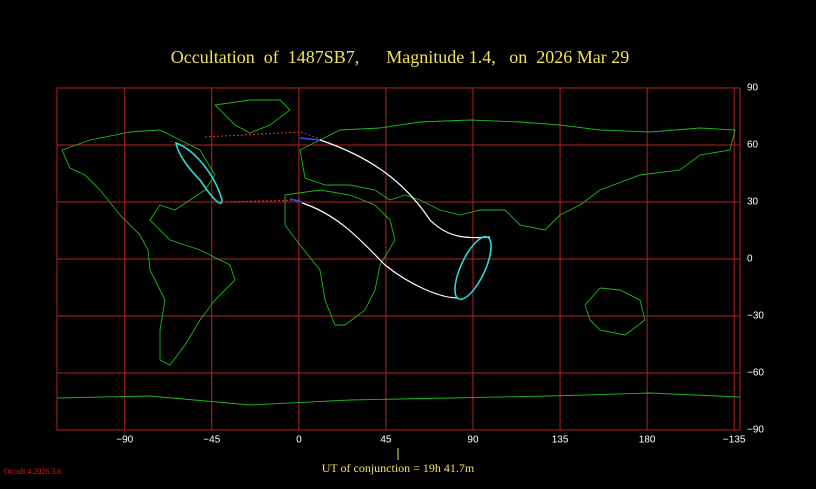 The width and height of the screenshot is (816, 489). What do you see at coordinates (211, 440) in the screenshot?
I see `x-tick-label: −45` at bounding box center [211, 440].